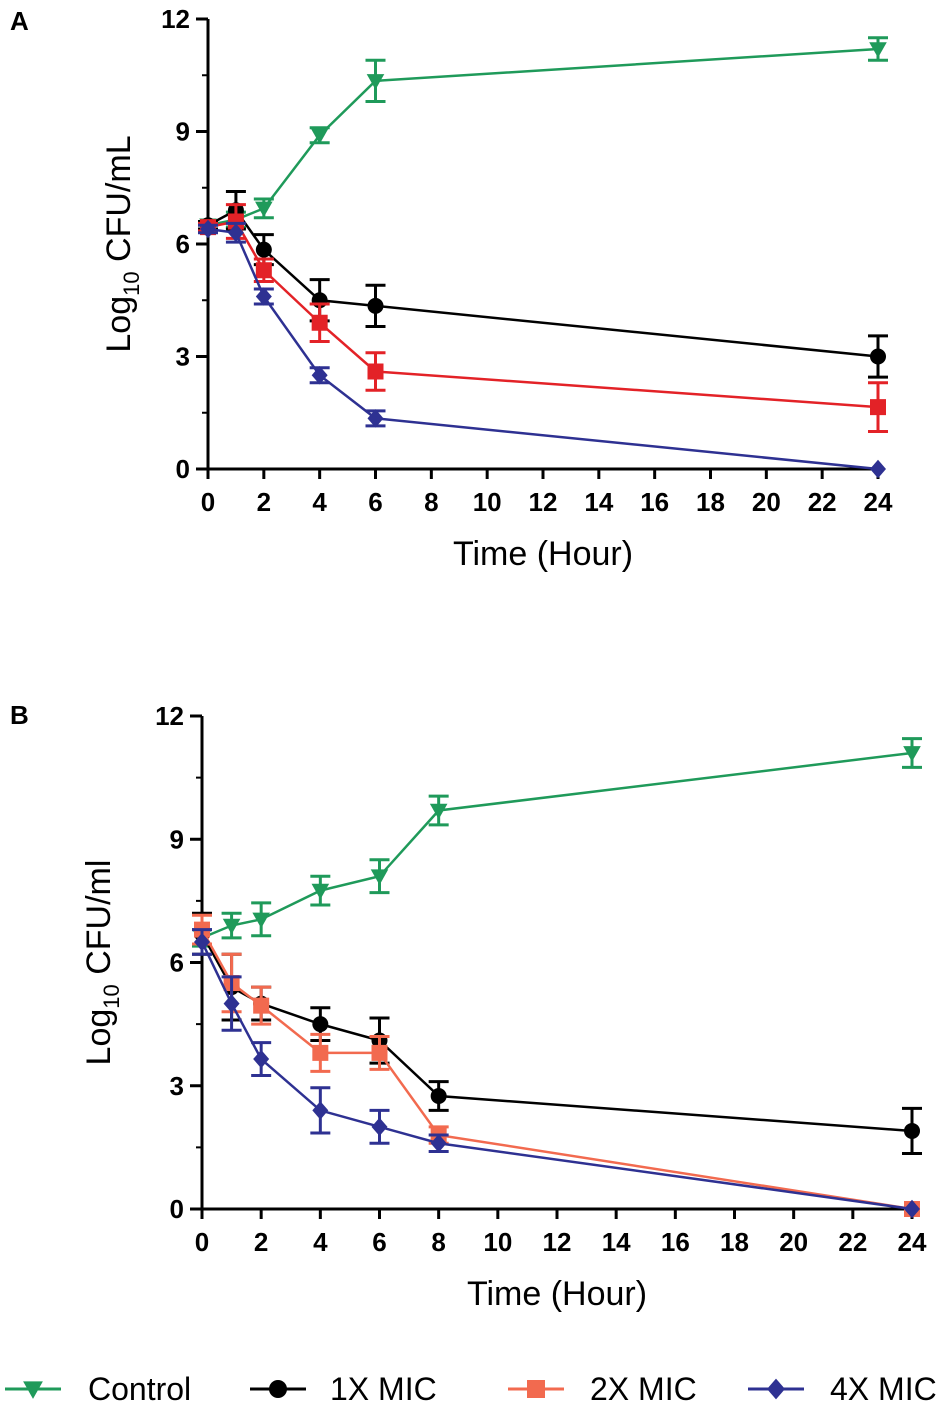  What do you see at coordinates (169, 716) in the screenshot?
I see `y-tick-label-b-12: 12` at bounding box center [169, 716].